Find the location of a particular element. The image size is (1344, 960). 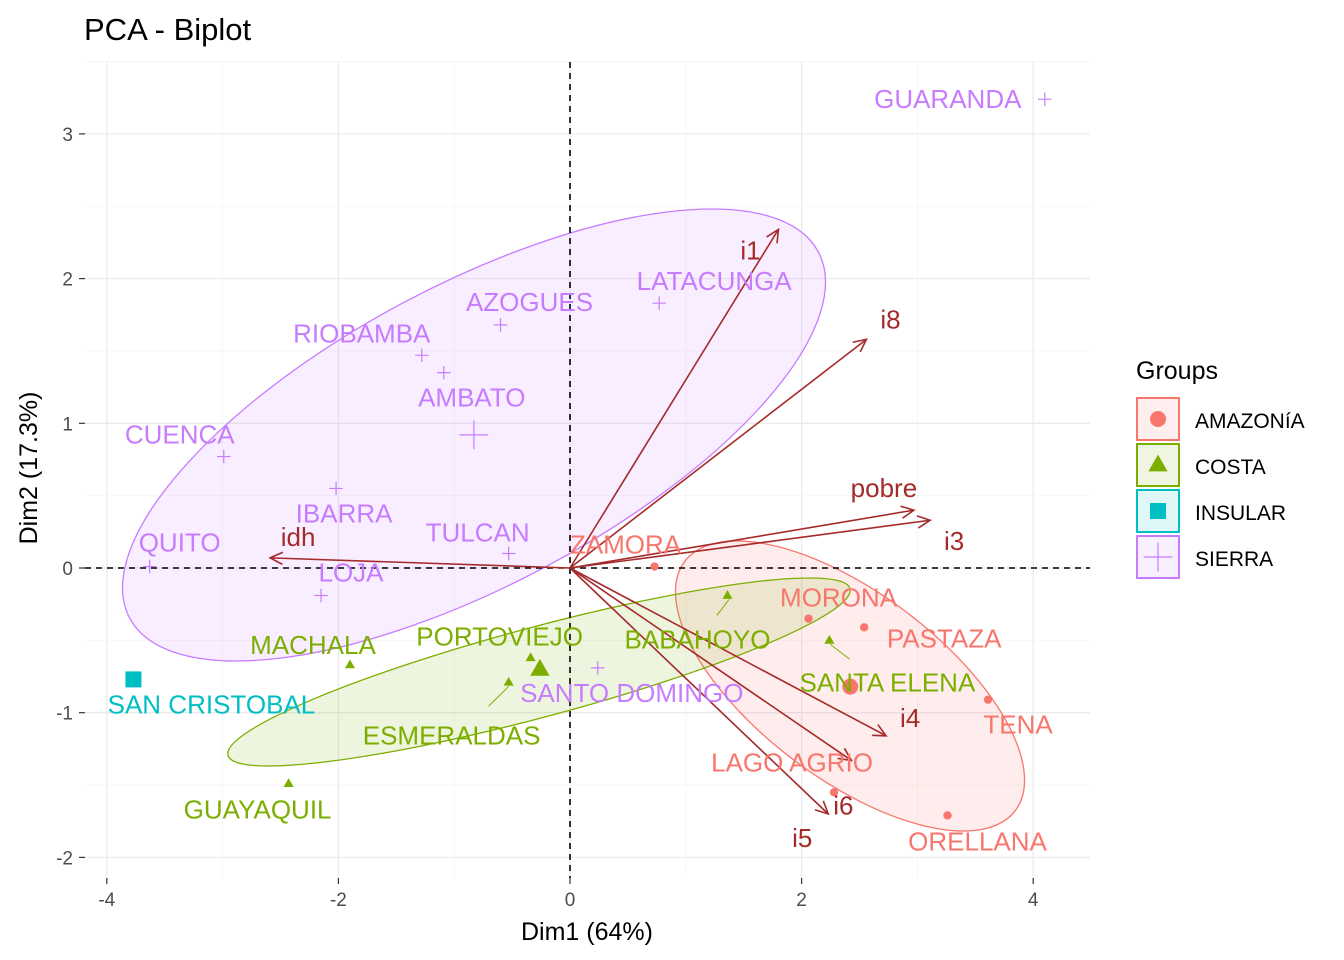

arrowhead-idh is located at coordinates (276, 558).